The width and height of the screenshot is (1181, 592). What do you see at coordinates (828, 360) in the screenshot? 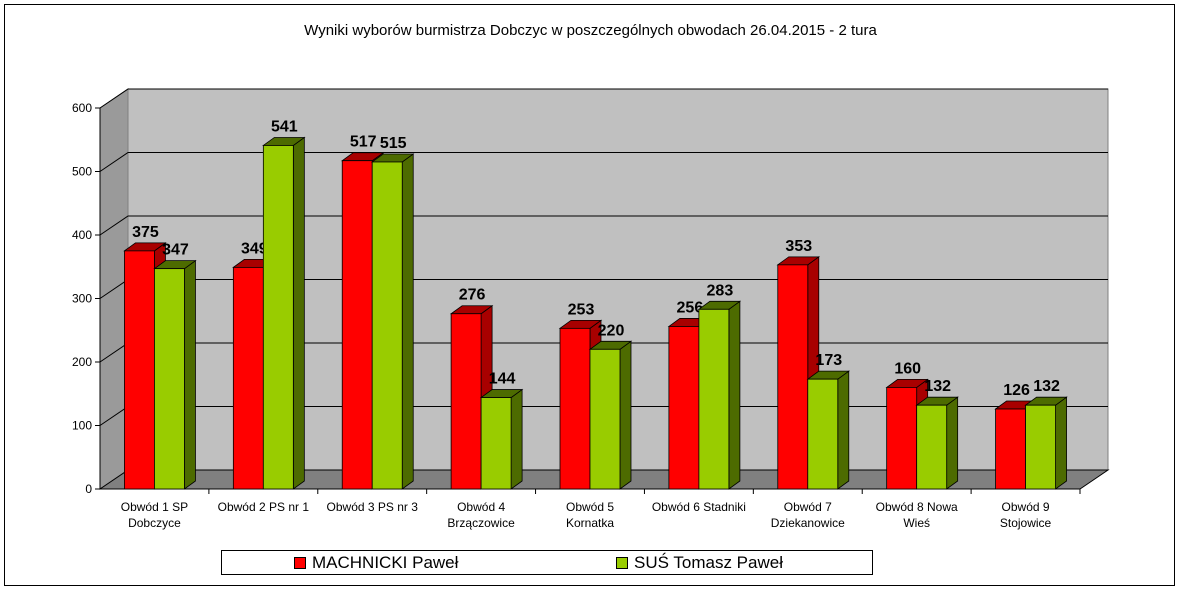
I see `data-label: 173` at bounding box center [828, 360].